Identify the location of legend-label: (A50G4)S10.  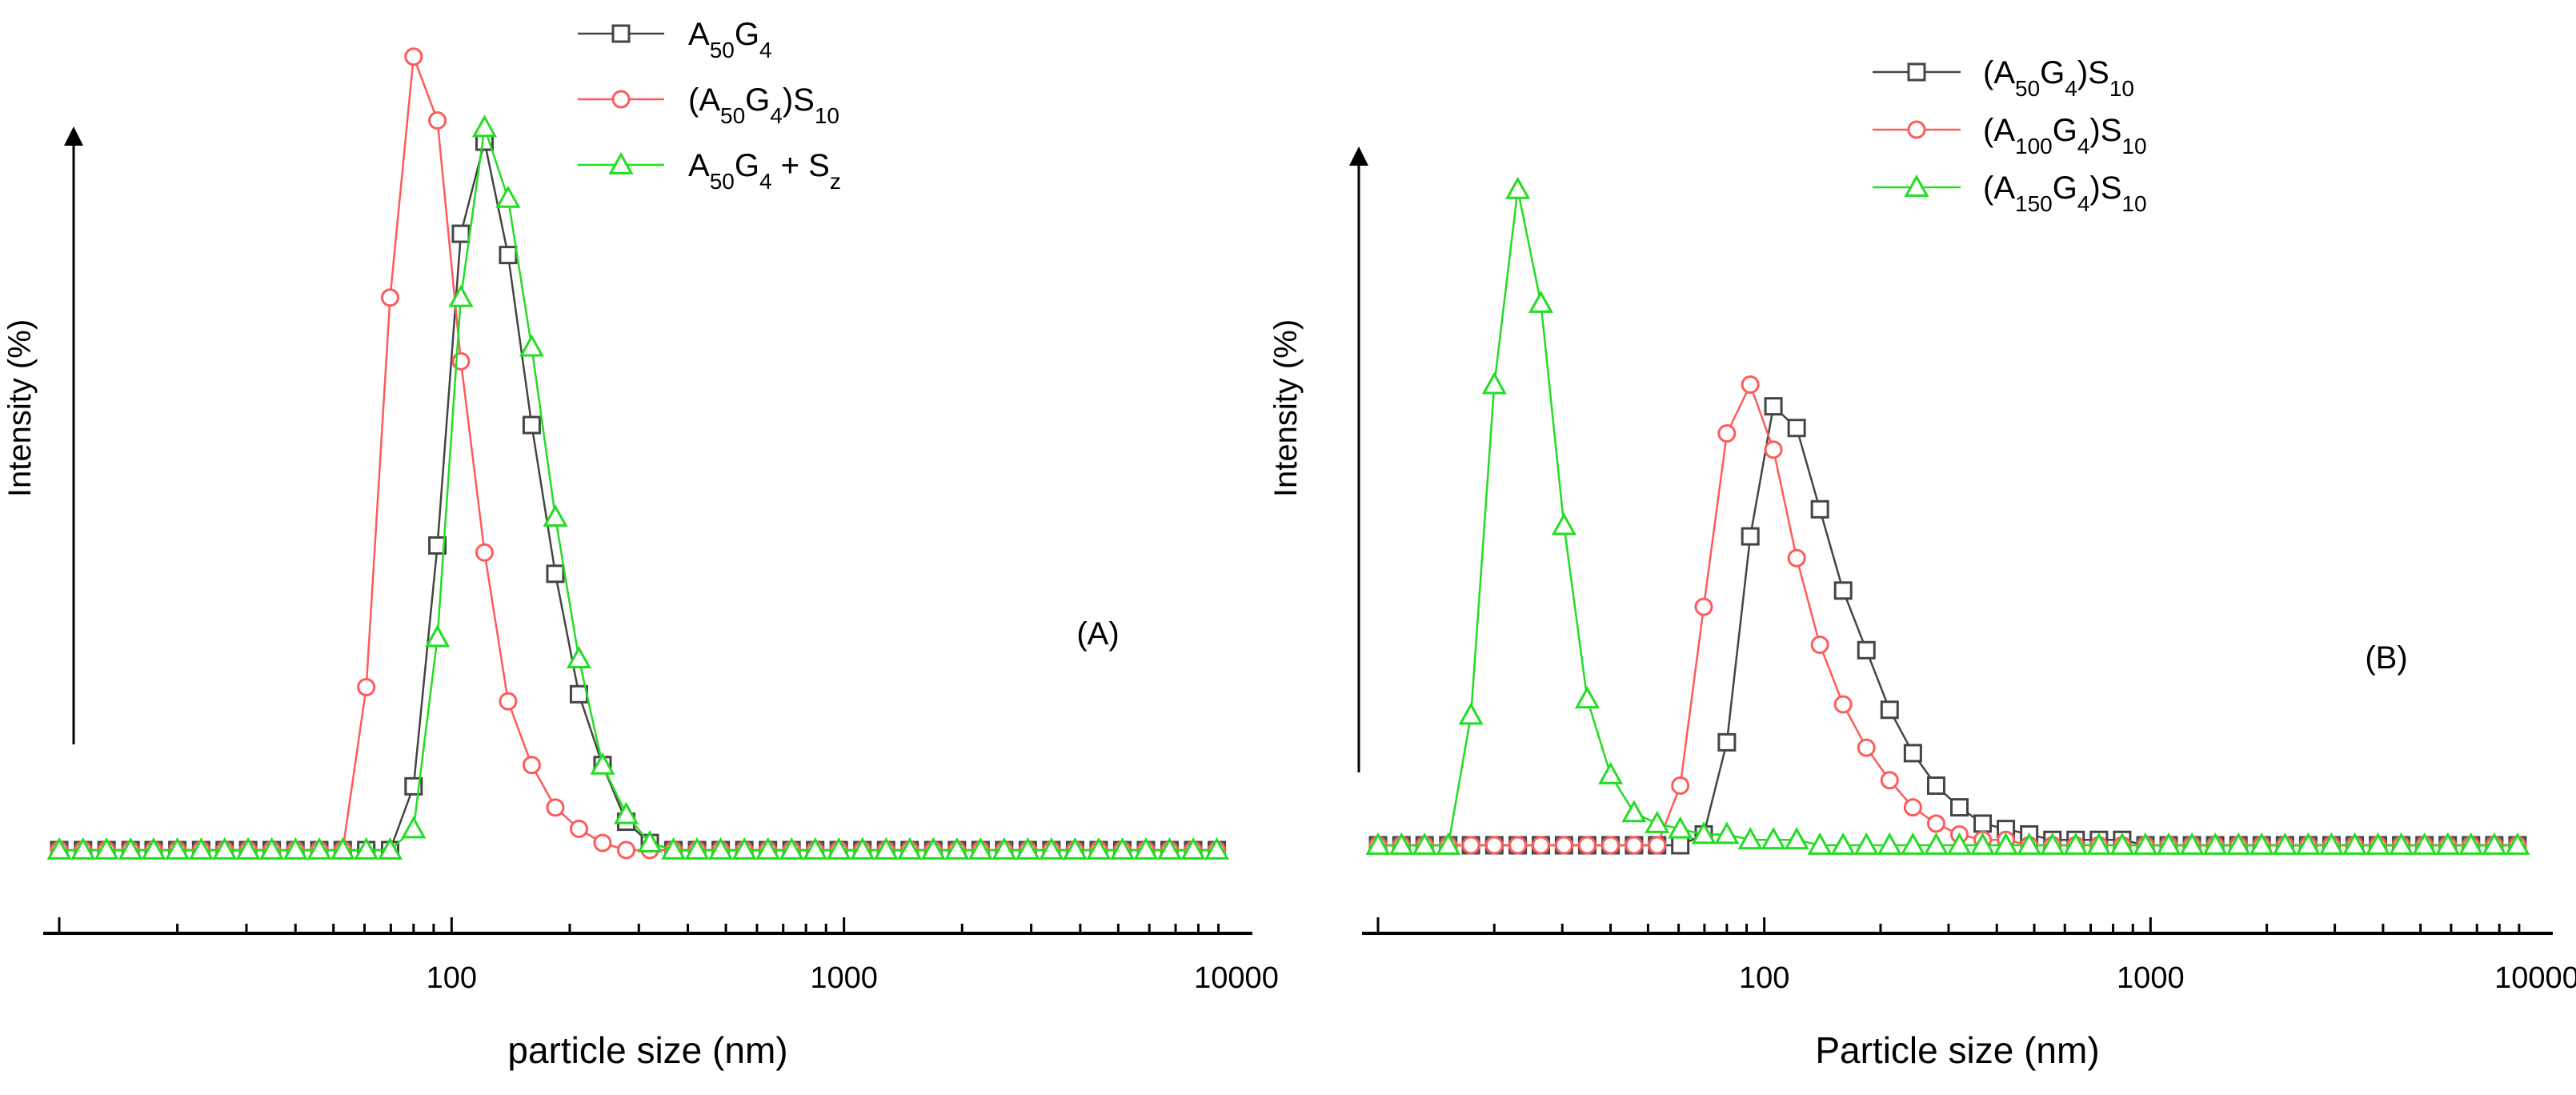
(2058, 78).